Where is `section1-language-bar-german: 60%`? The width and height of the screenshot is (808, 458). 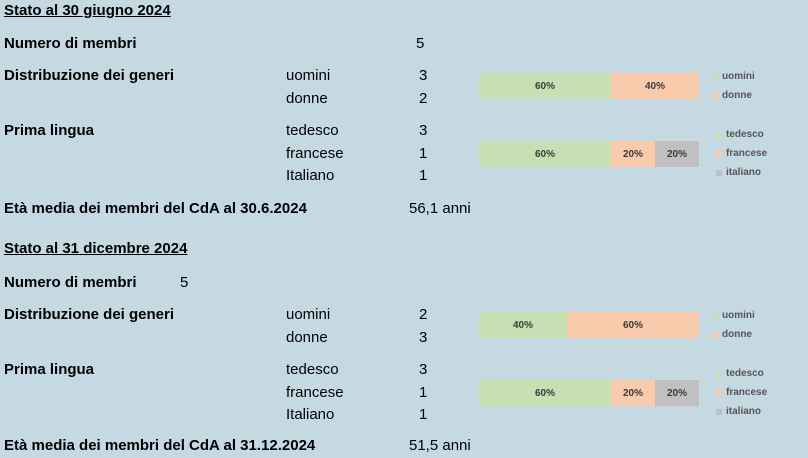
section1-language-bar-german: 60% is located at coordinates (545, 154).